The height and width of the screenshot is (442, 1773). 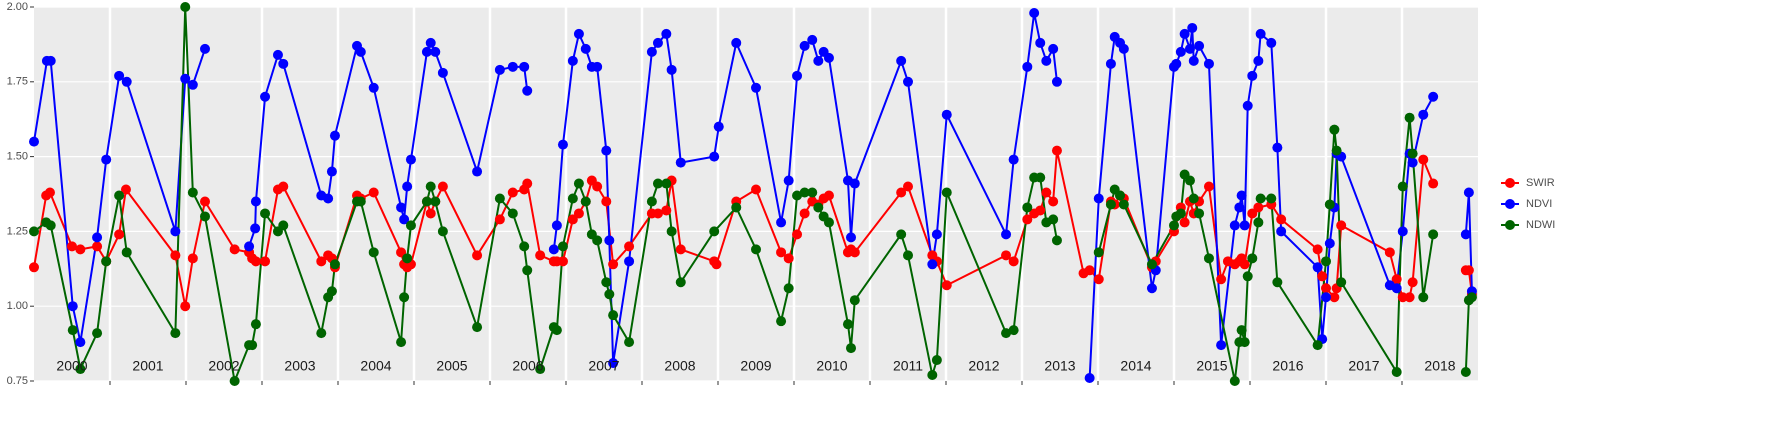 I want to click on y-tick-label: 1.50, so click(x=17, y=157).